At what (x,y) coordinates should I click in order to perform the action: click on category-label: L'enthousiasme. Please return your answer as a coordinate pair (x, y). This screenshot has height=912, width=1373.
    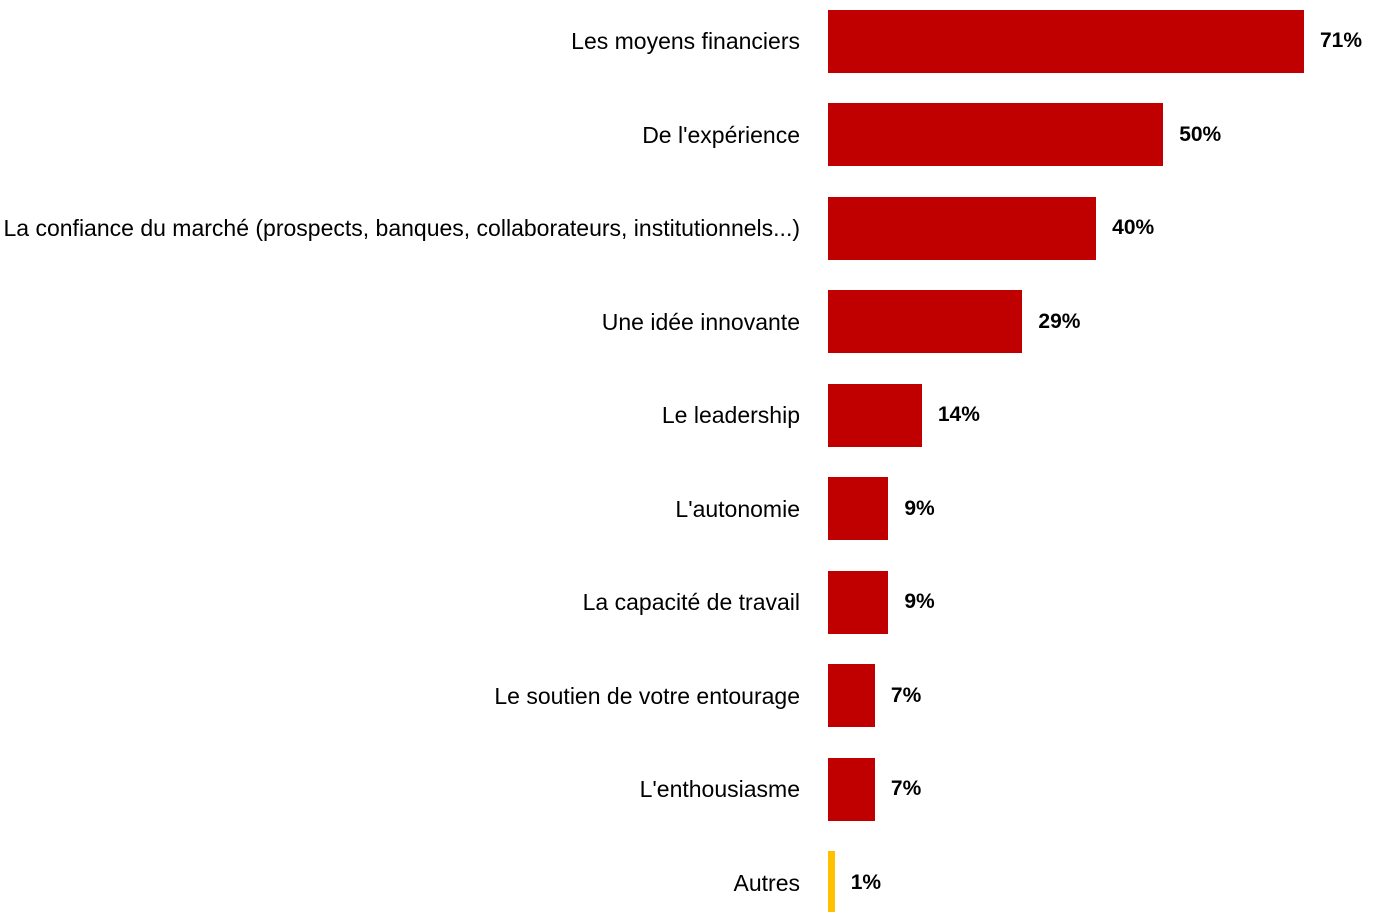
    Looking at the image, I should click on (719, 789).